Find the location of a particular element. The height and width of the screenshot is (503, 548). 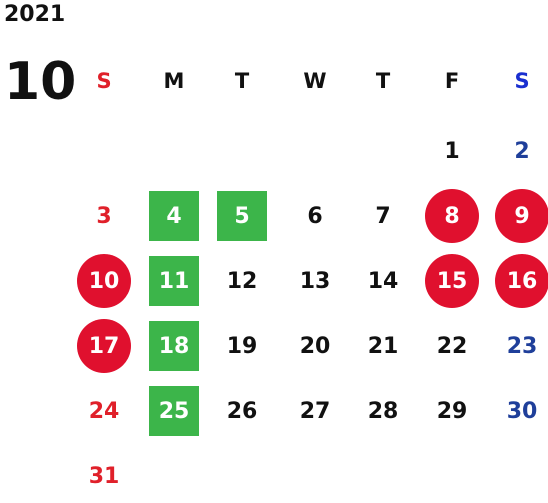

weekday-header-tue: T is located at coordinates (242, 81).